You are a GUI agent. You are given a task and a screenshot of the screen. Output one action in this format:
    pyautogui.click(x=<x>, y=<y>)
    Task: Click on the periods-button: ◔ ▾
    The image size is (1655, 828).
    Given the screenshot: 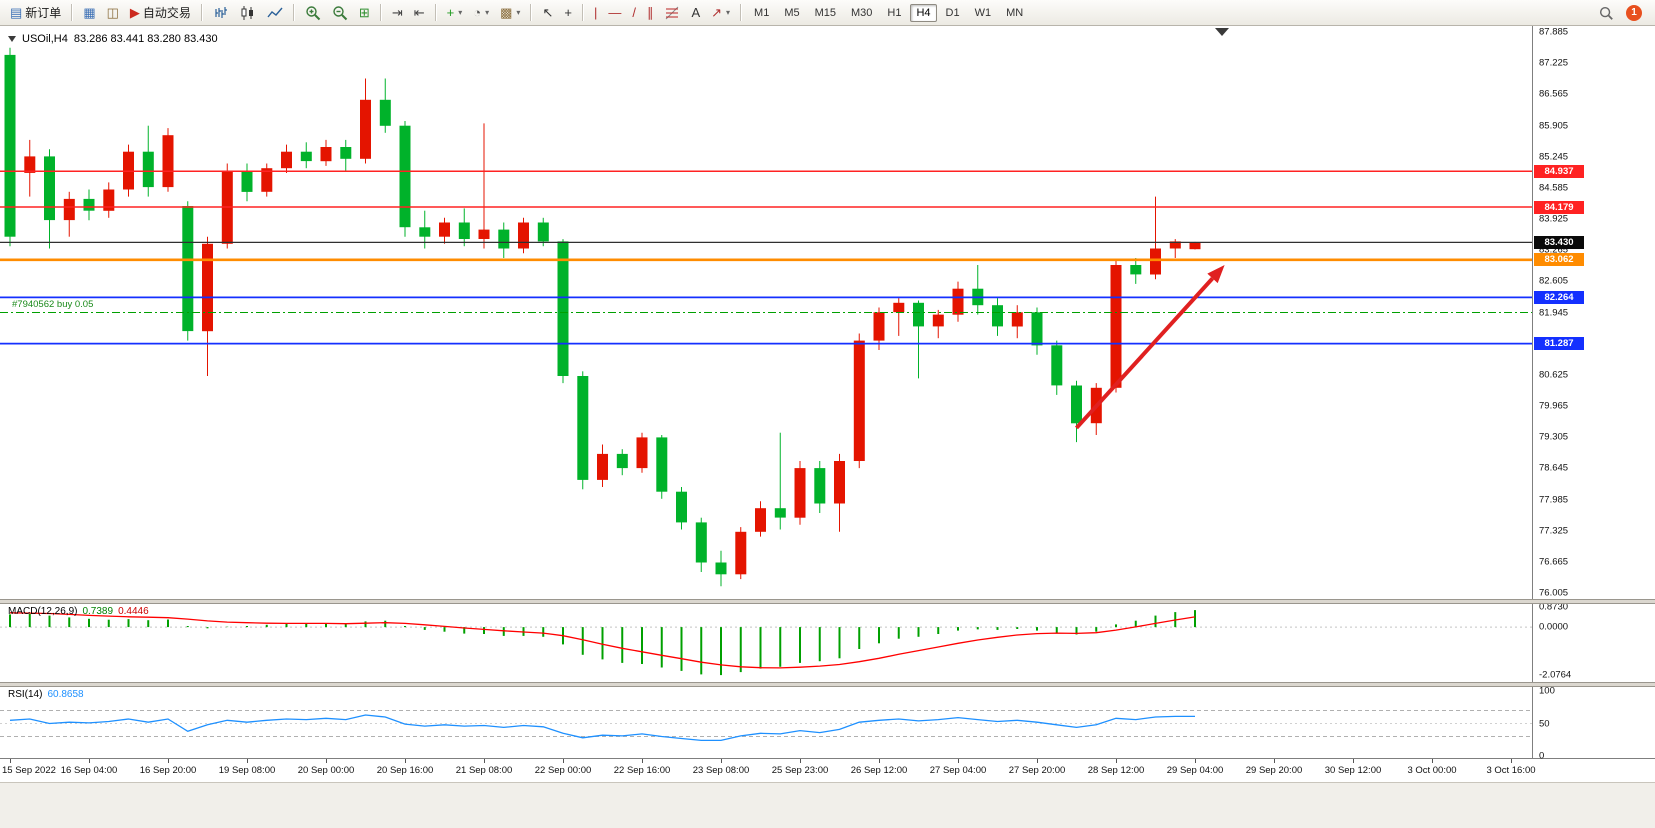 What is the action you would take?
    pyautogui.click(x=481, y=12)
    